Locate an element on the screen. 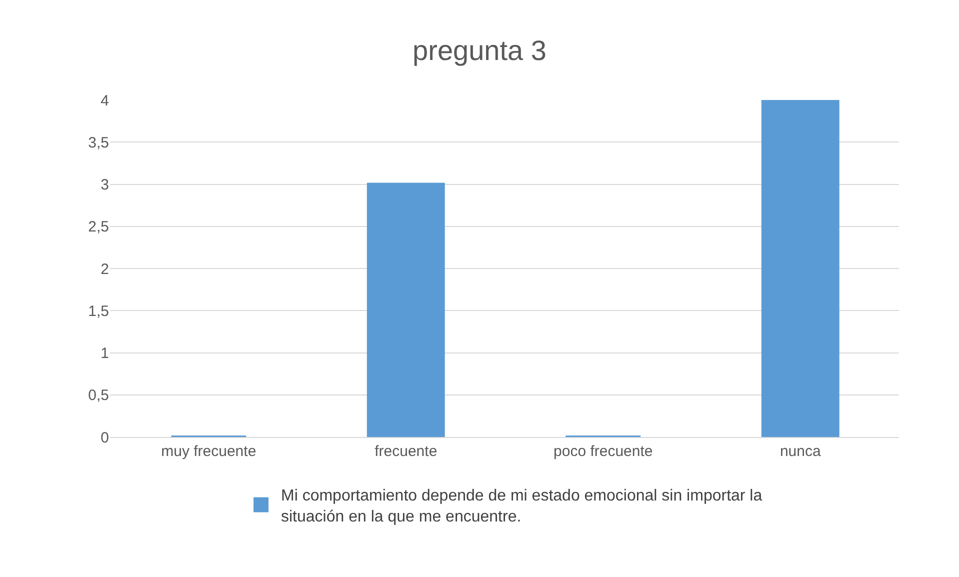 Image resolution: width=959 pixels, height=577 pixels. legend-label: Mi comportamiento depende de mi estado emocional sin importar la situación en la que me encuentre. is located at coordinates (521, 507).